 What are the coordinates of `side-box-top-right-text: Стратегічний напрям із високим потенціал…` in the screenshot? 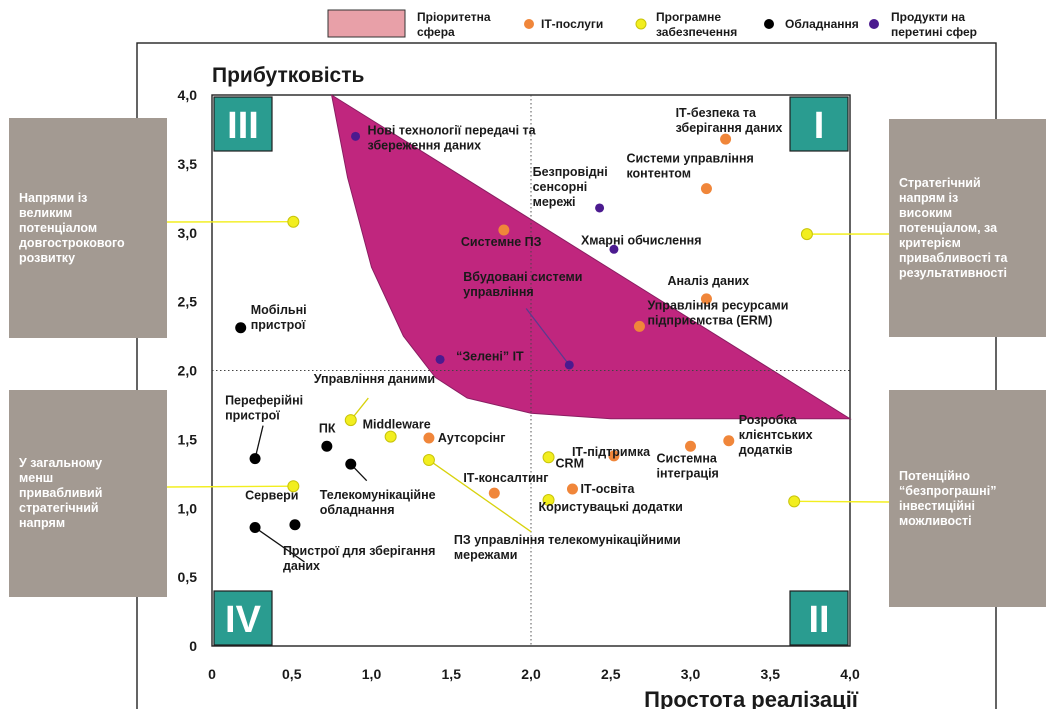 It's located at (953, 227).